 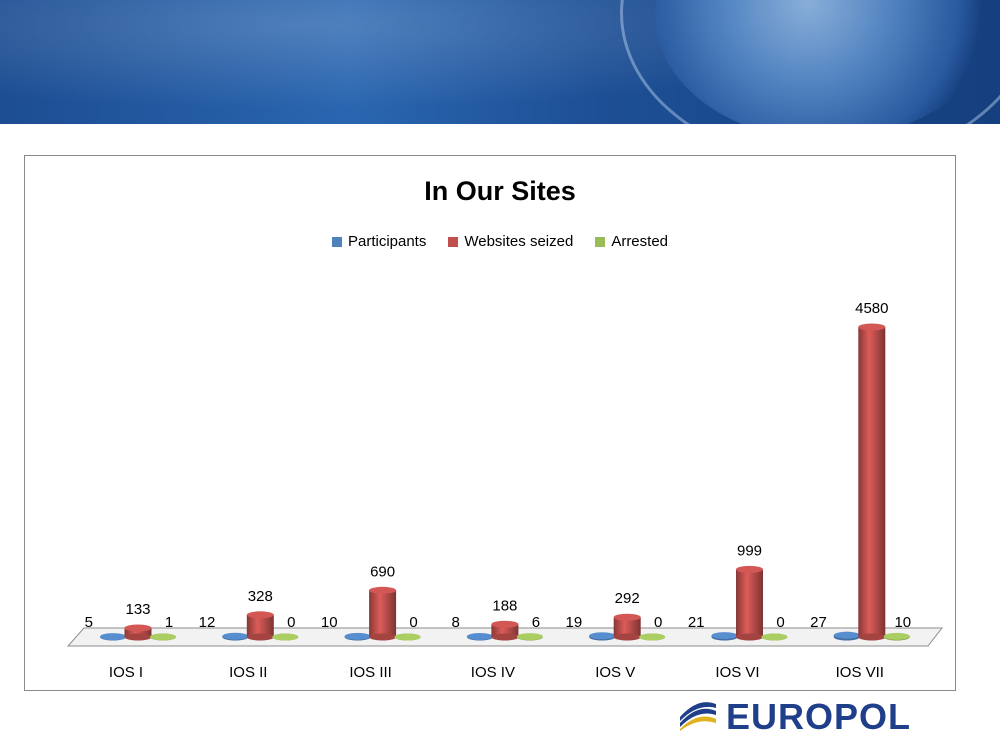 What do you see at coordinates (248, 672) in the screenshot?
I see `x-tick-label: IOS II` at bounding box center [248, 672].